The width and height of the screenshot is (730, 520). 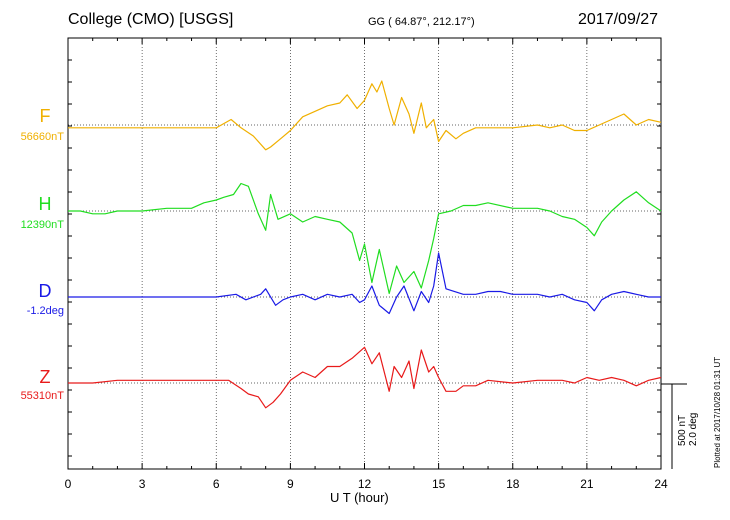 I want to click on channel-label-d: D, so click(x=45, y=291).